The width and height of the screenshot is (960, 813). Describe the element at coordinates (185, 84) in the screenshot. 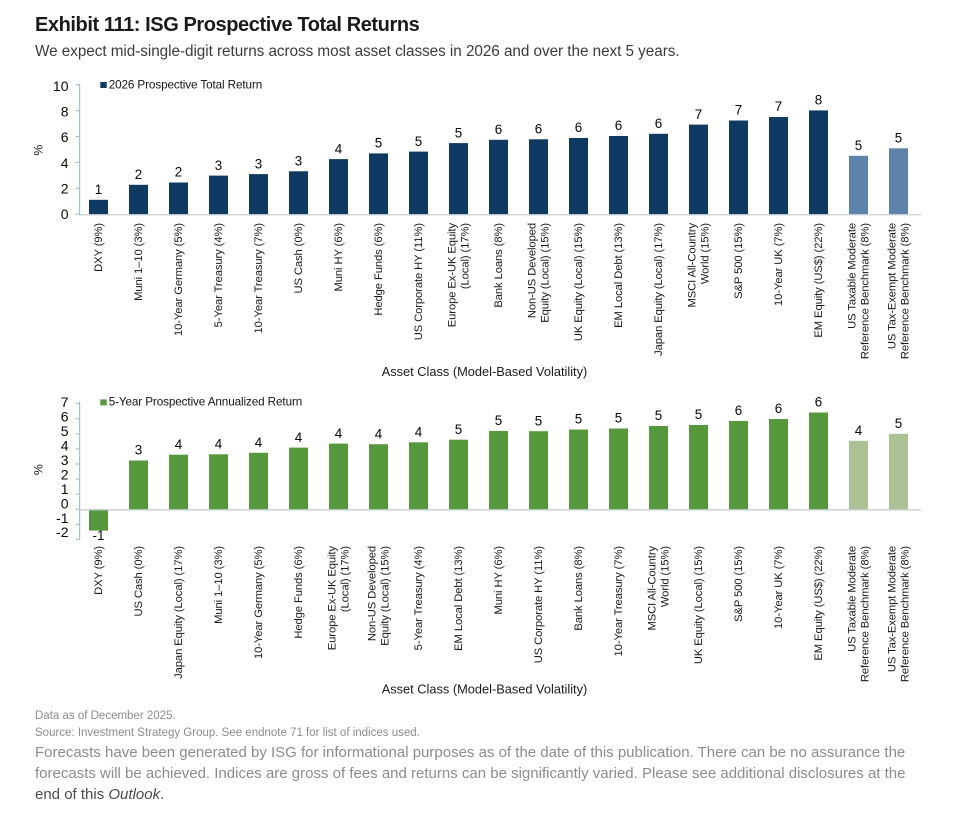

I see `svg-text: 2026 Prospective Total Return` at that location.